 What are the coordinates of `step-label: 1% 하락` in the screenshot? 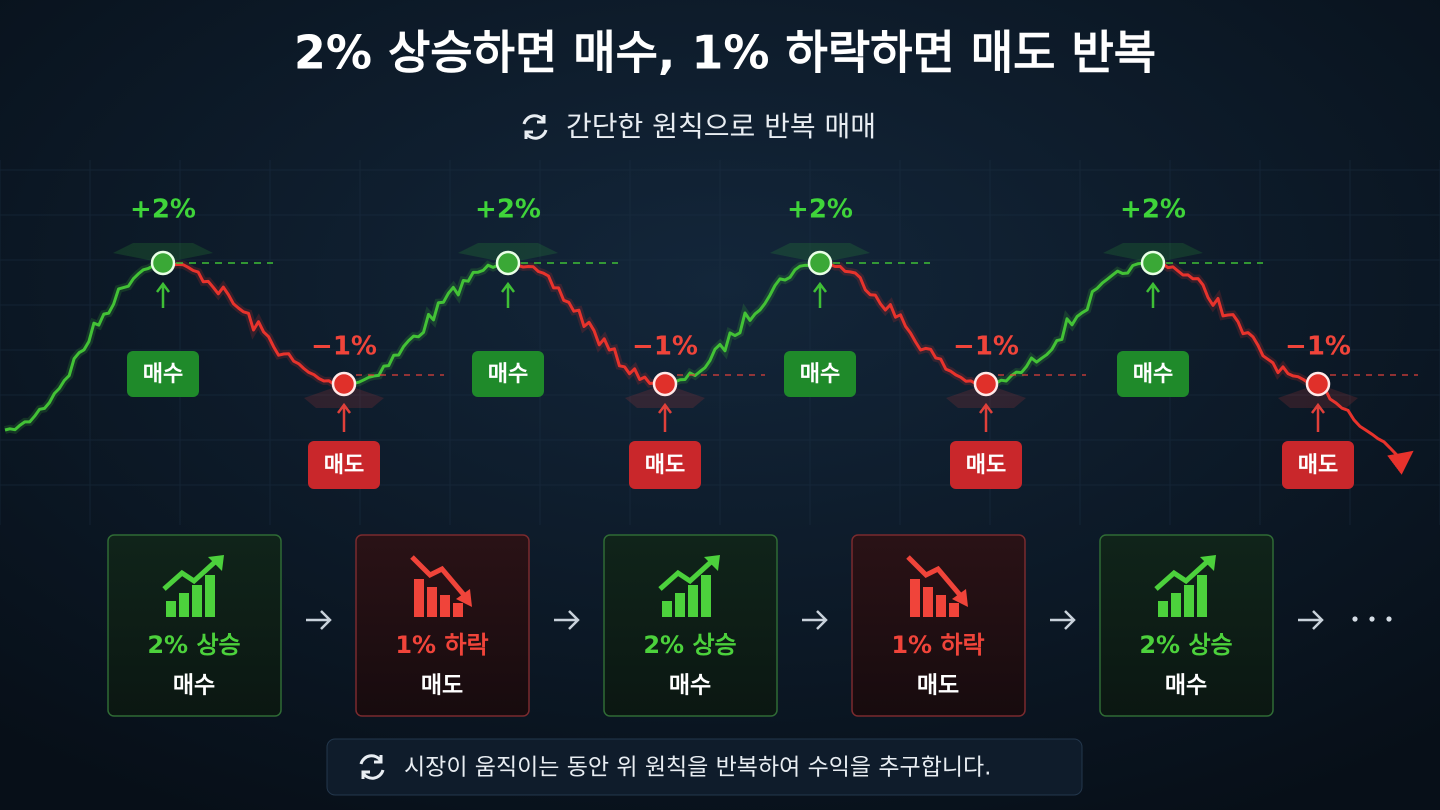 It's located at (441, 645).